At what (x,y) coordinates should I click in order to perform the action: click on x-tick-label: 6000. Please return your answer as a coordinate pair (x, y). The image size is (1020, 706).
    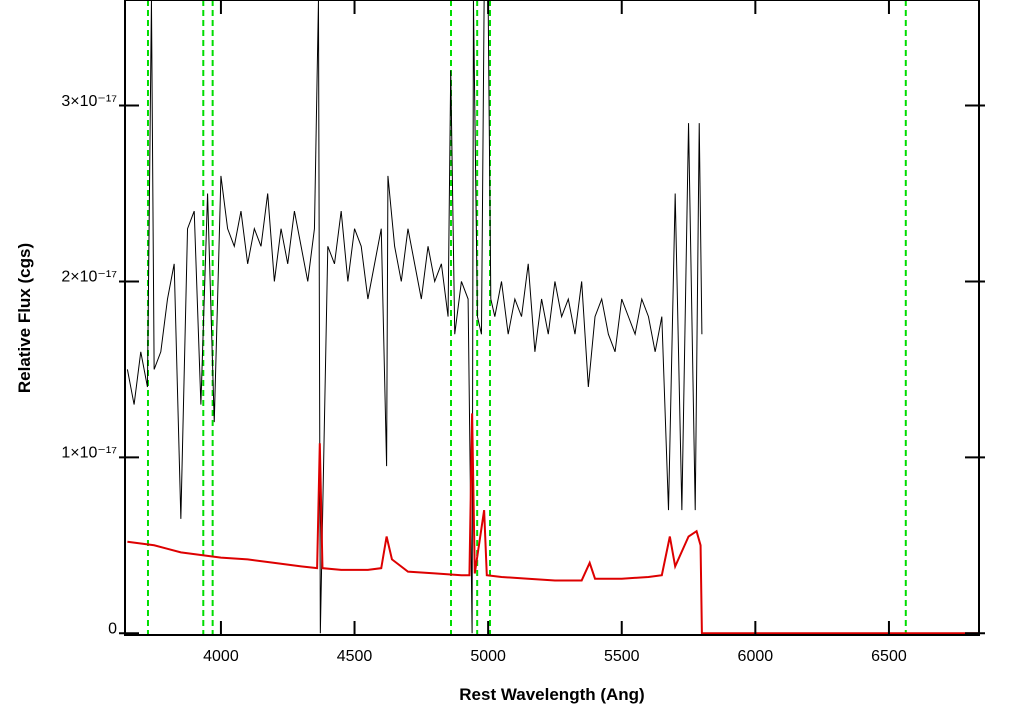
    Looking at the image, I should click on (756, 656).